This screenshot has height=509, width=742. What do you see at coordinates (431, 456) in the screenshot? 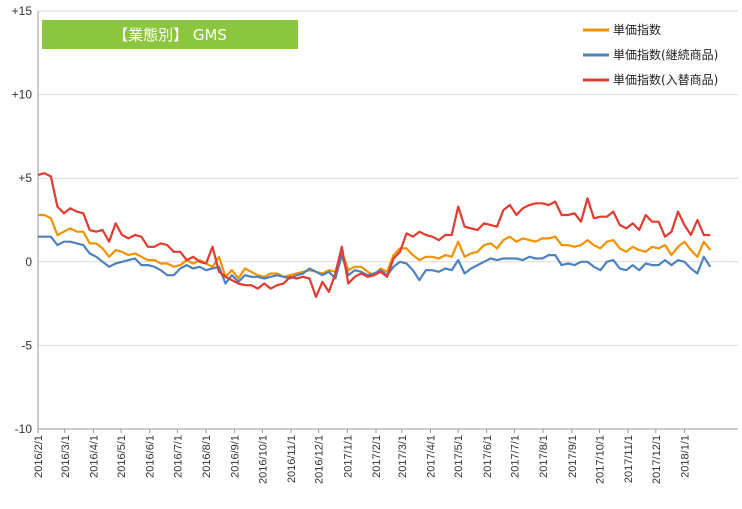
I see `x-tick-label: 2017/4/1` at bounding box center [431, 456].